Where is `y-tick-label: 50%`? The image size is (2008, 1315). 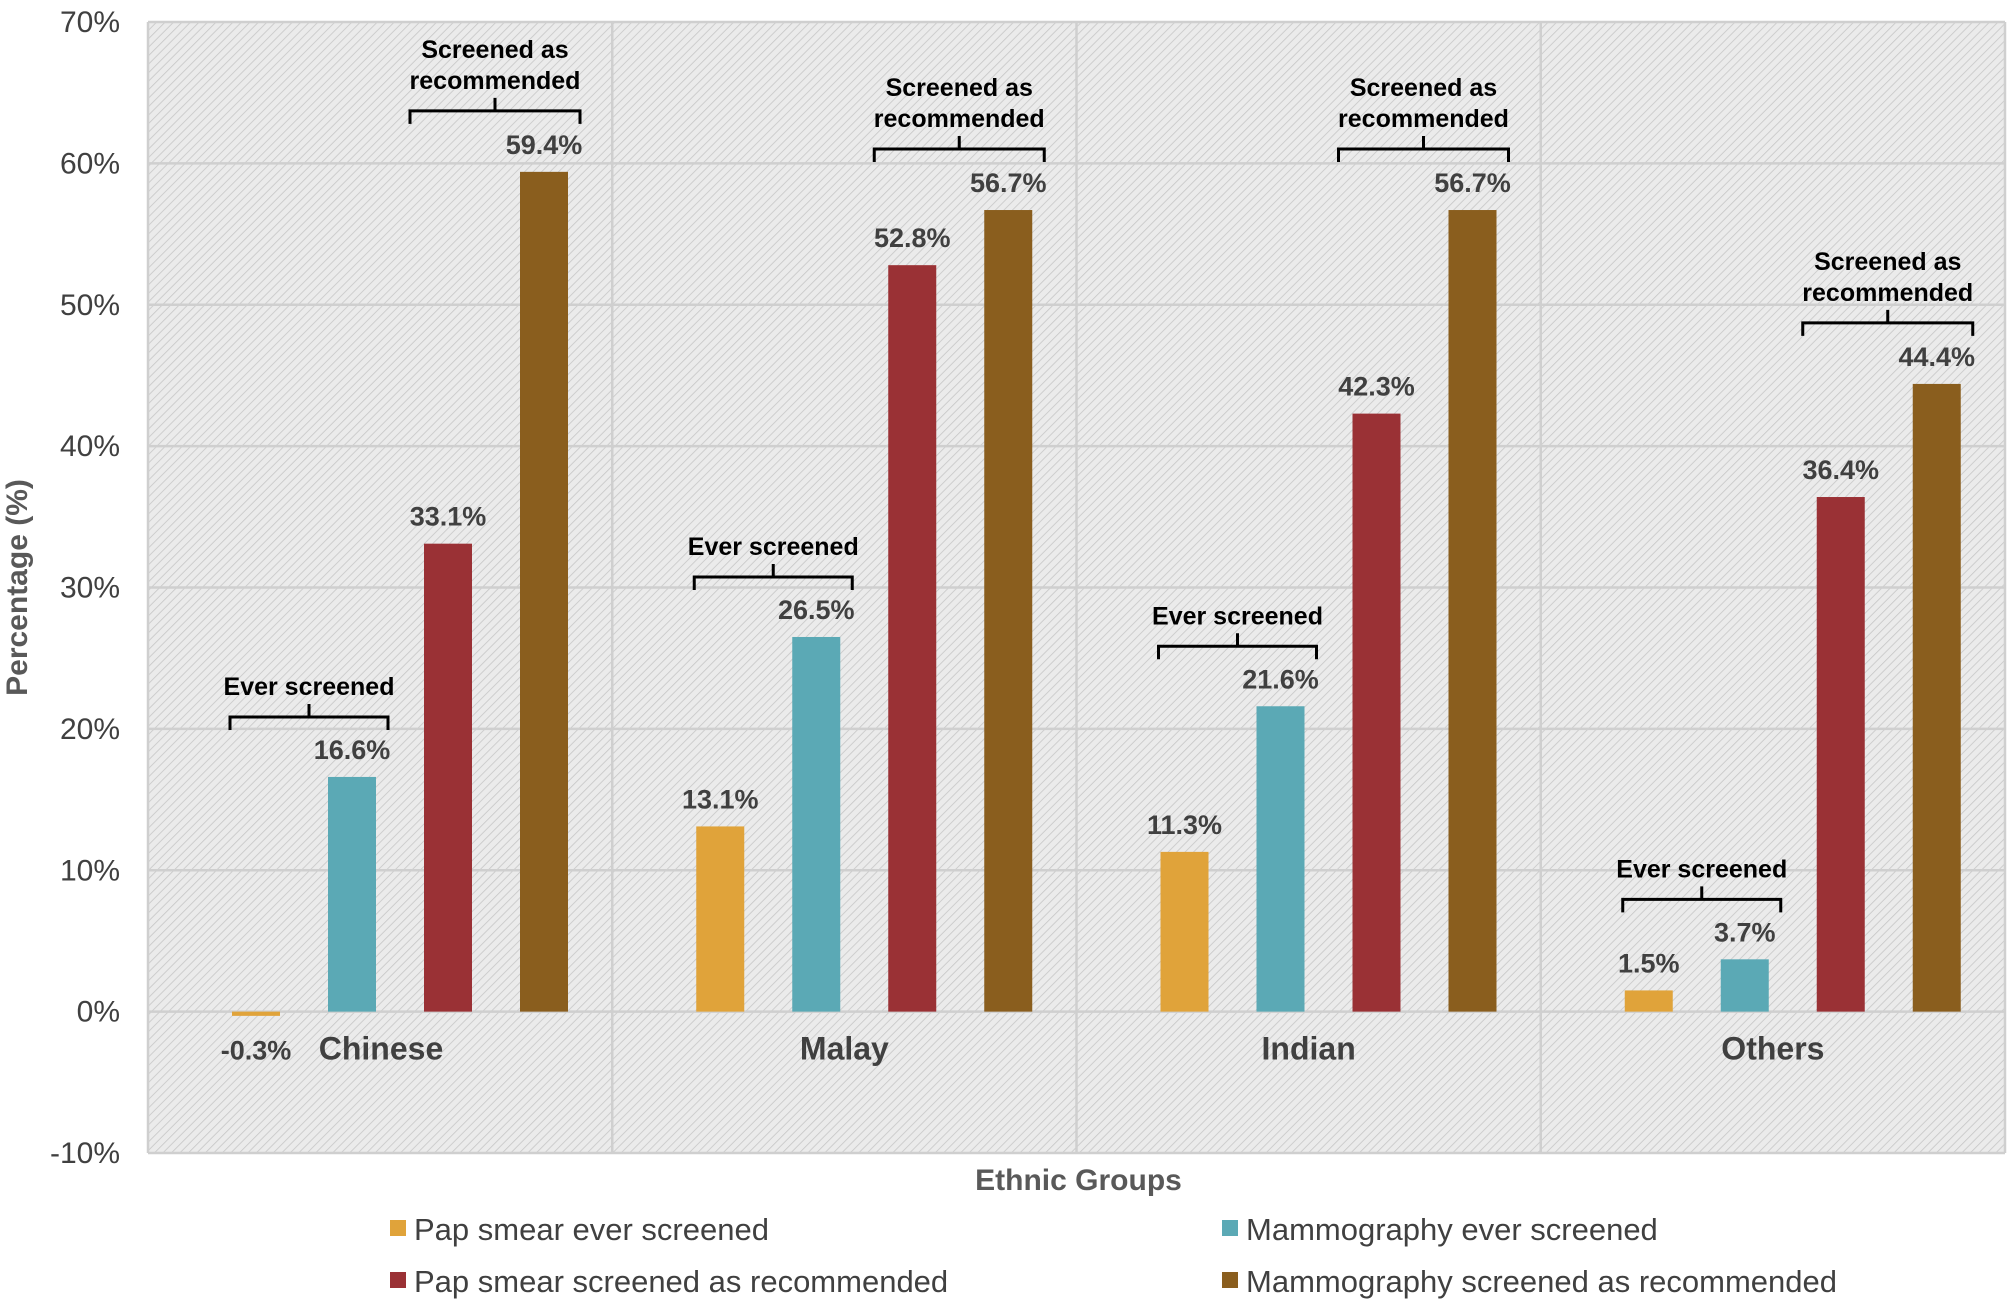
y-tick-label: 50% is located at coordinates (90, 305).